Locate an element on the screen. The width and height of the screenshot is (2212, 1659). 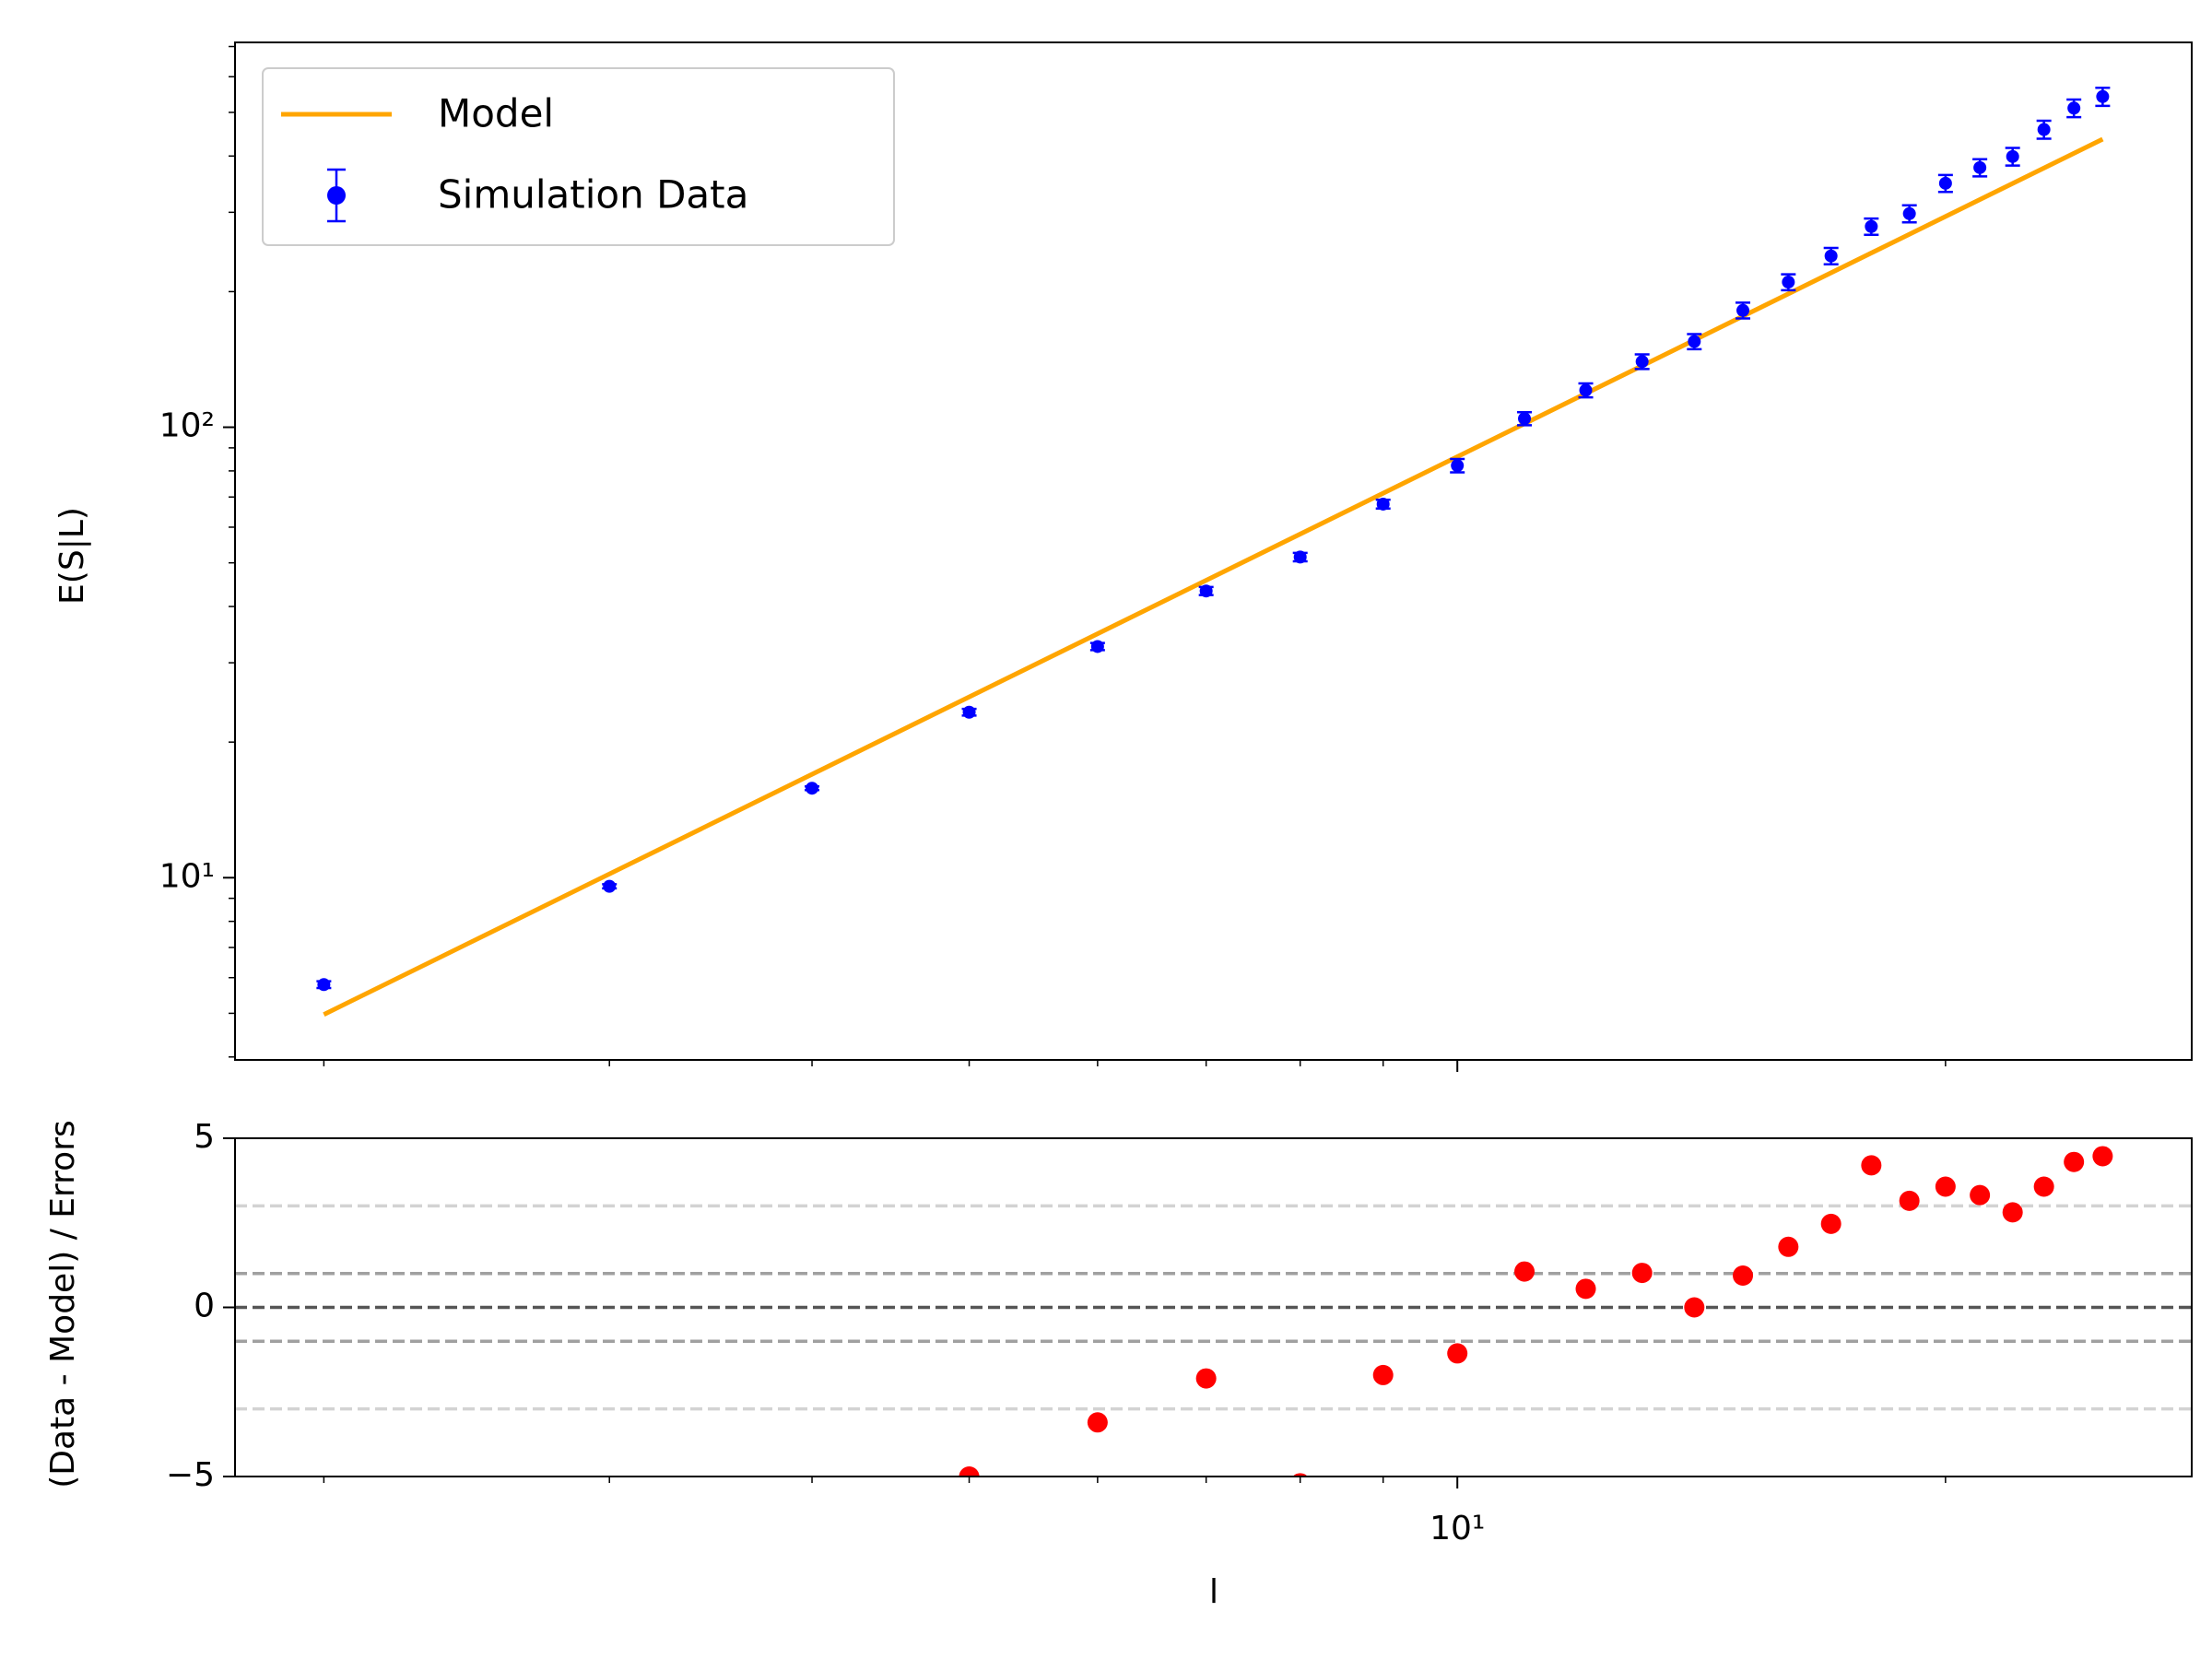
y-axis-label: (Data - Model) / Errors is located at coordinates (63, 1304).